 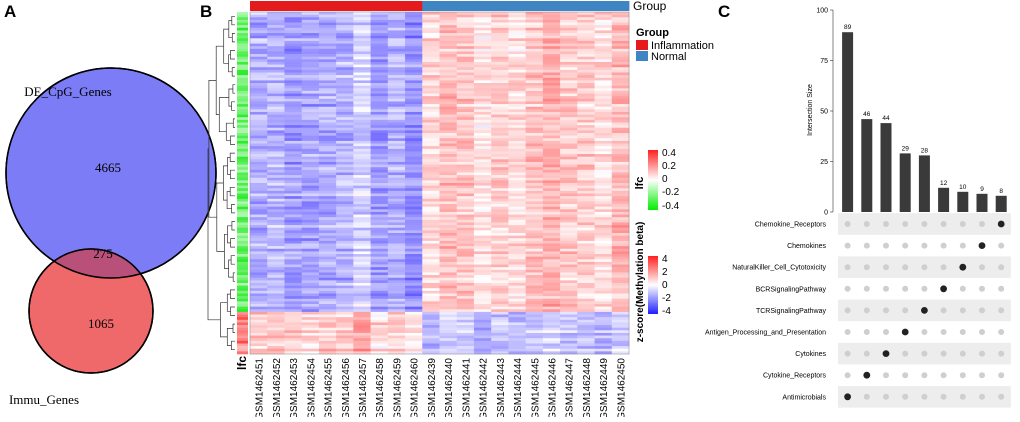 What do you see at coordinates (101, 323) in the screenshot?
I see `venn-count-only-immu: 1065` at bounding box center [101, 323].